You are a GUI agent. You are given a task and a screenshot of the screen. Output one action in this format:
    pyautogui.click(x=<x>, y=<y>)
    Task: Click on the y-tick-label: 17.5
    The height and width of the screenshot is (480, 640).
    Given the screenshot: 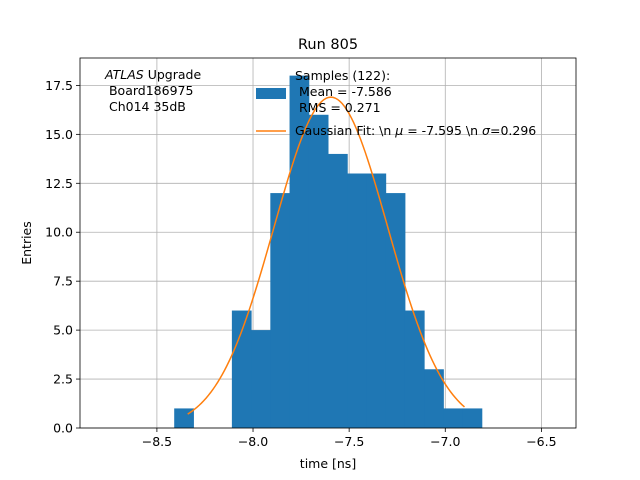 What is the action you would take?
    pyautogui.click(x=59, y=85)
    